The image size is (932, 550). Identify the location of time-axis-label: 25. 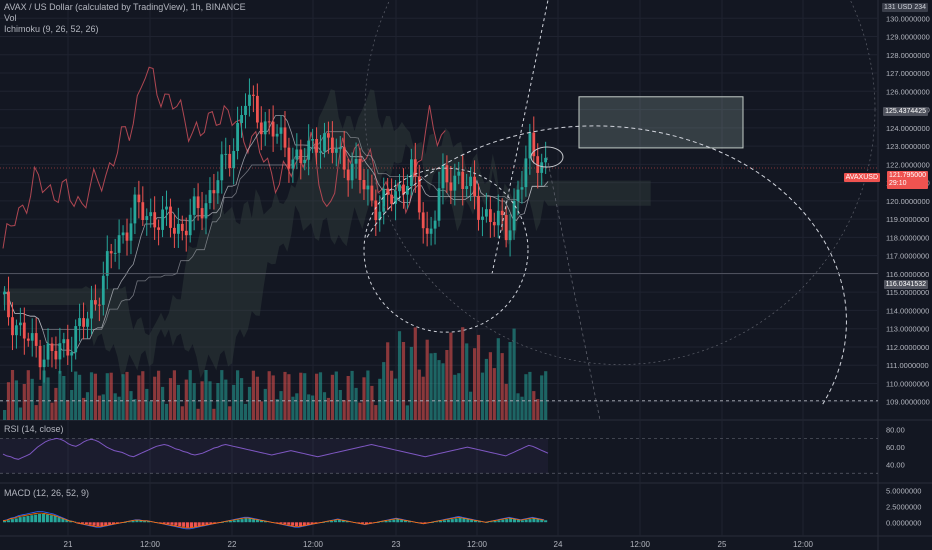
(722, 544).